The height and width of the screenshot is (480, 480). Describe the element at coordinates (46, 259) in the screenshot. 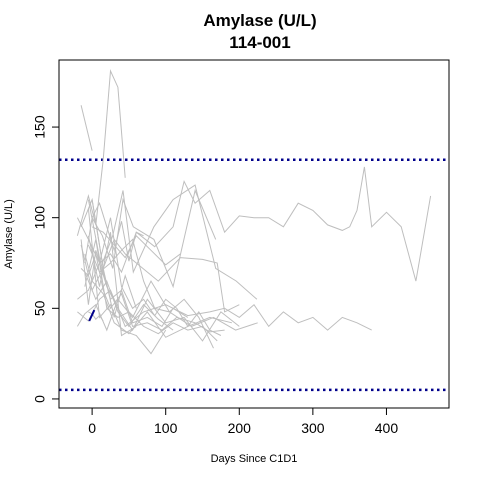

I see `y-axis: 0 50 100 150` at that location.